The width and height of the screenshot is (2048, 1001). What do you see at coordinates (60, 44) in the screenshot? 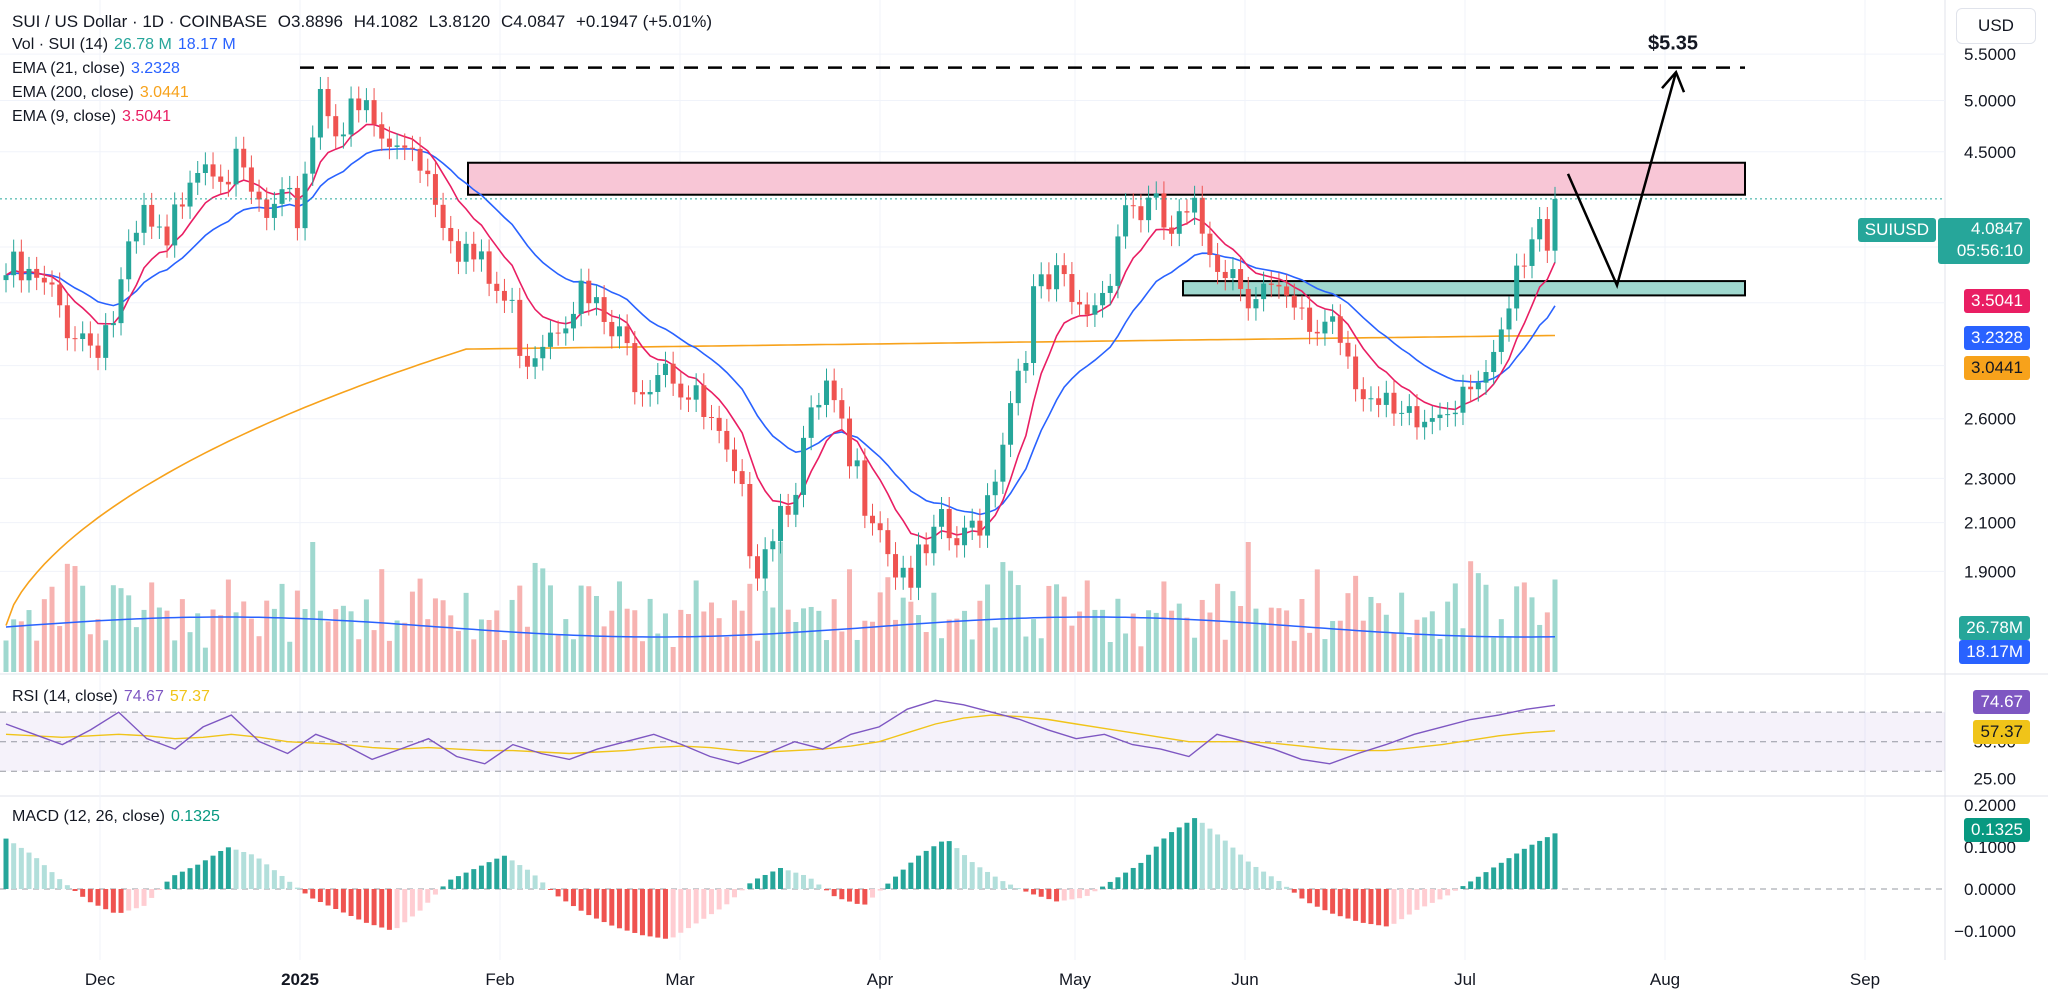
I see `indicator-label: Vol · SUI (14)` at bounding box center [60, 44].